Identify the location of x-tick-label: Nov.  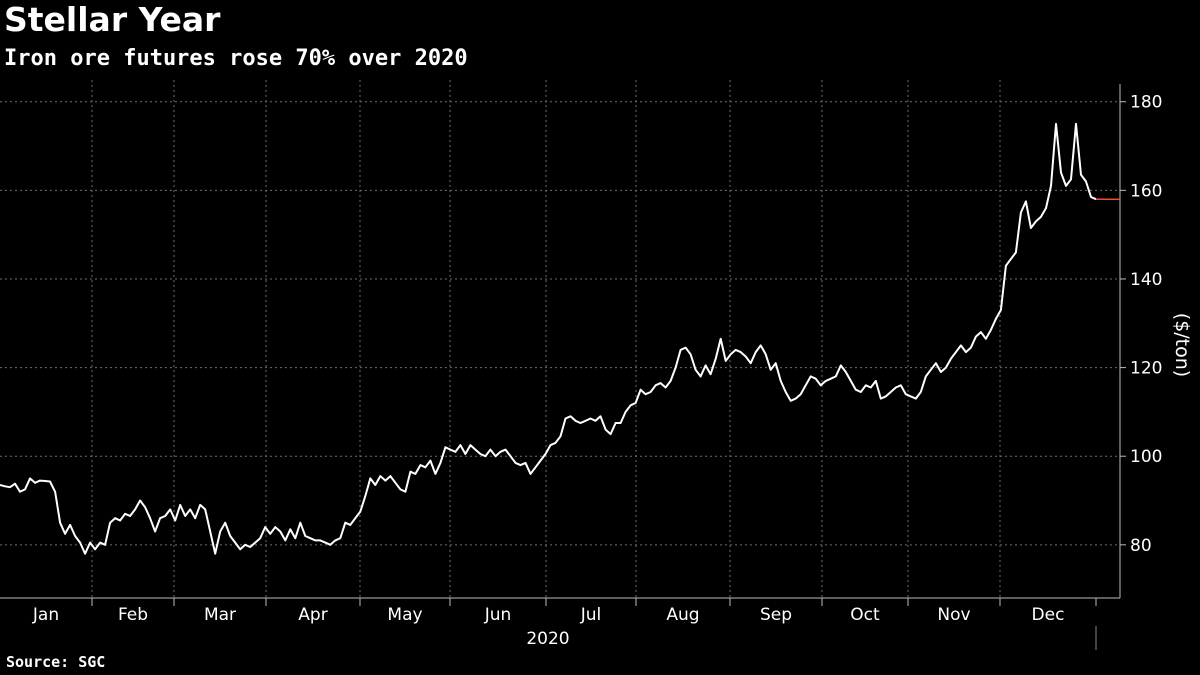
(953, 615).